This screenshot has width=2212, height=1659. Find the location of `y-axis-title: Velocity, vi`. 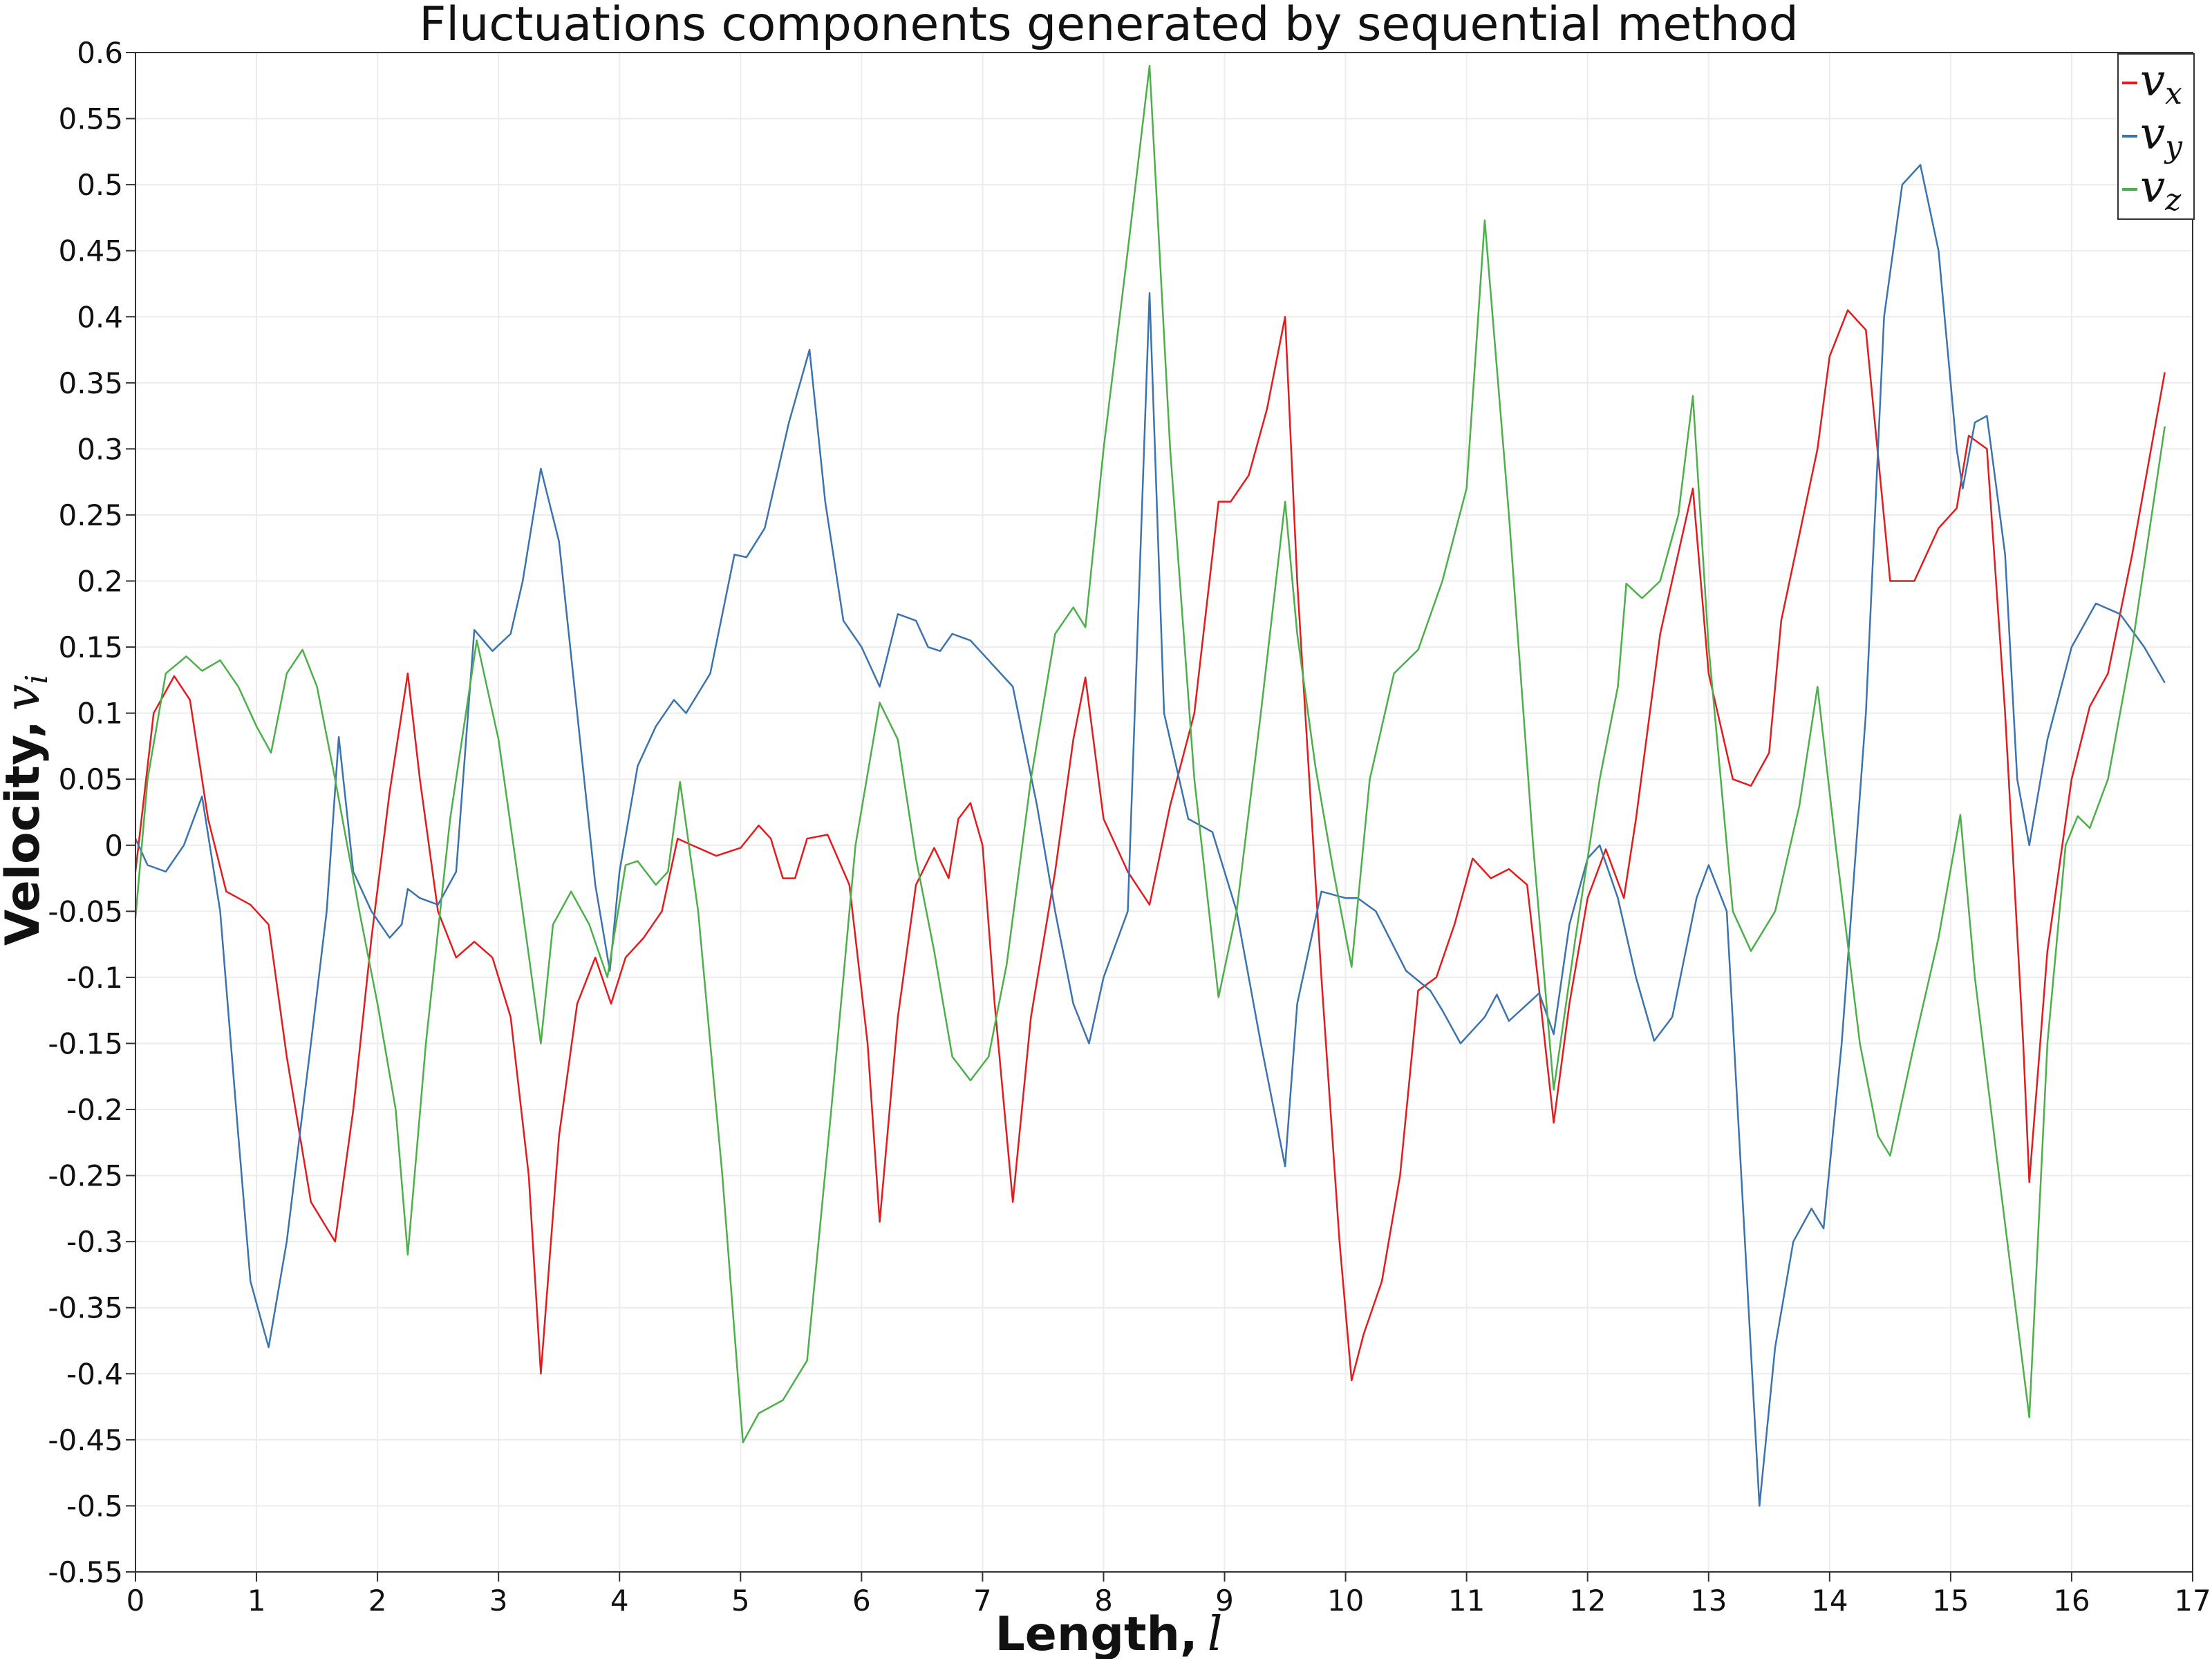

y-axis-title: Velocity, vi is located at coordinates (27, 810).